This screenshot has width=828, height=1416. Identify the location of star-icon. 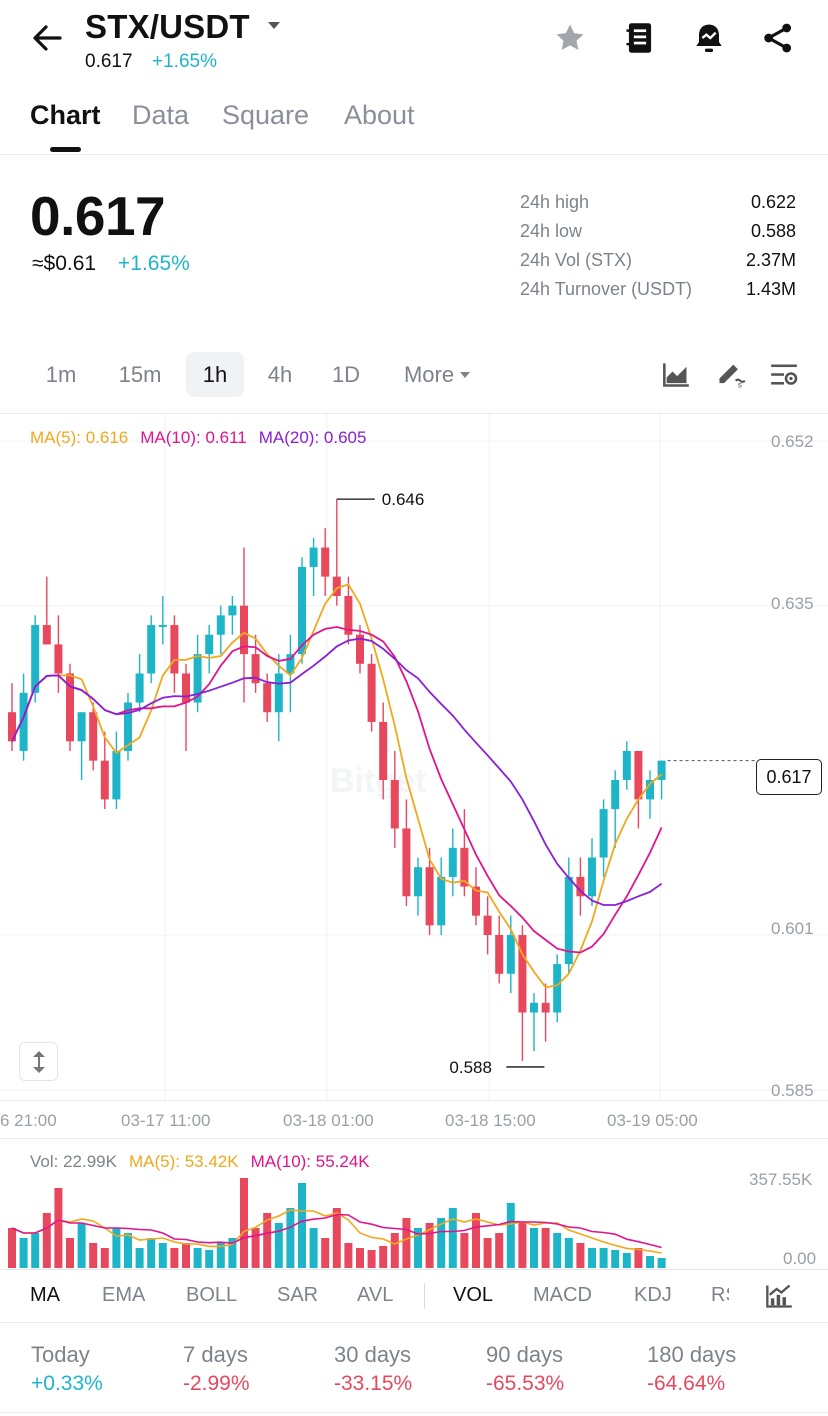
(570, 38).